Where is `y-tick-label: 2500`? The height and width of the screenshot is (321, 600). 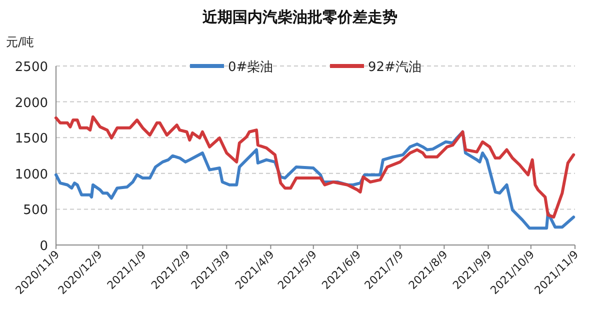 y-tick-label: 2500 is located at coordinates (31, 67).